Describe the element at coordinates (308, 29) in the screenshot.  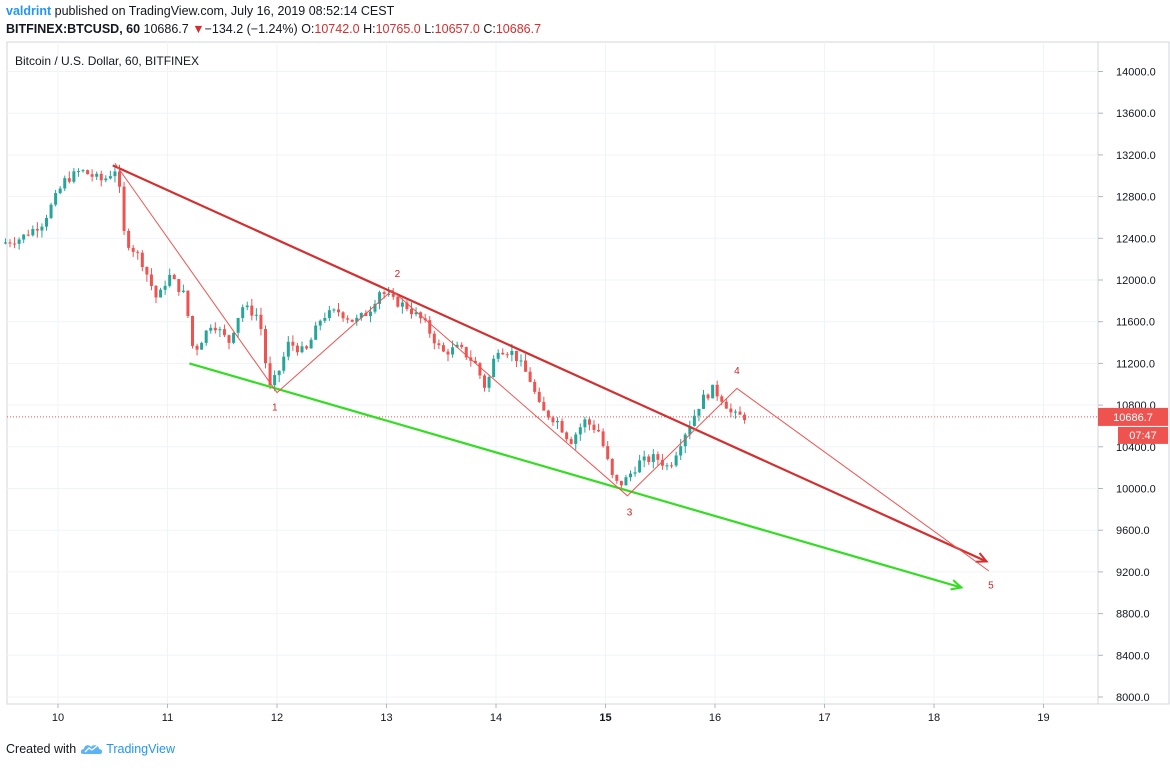
I see `open-label: O:` at that location.